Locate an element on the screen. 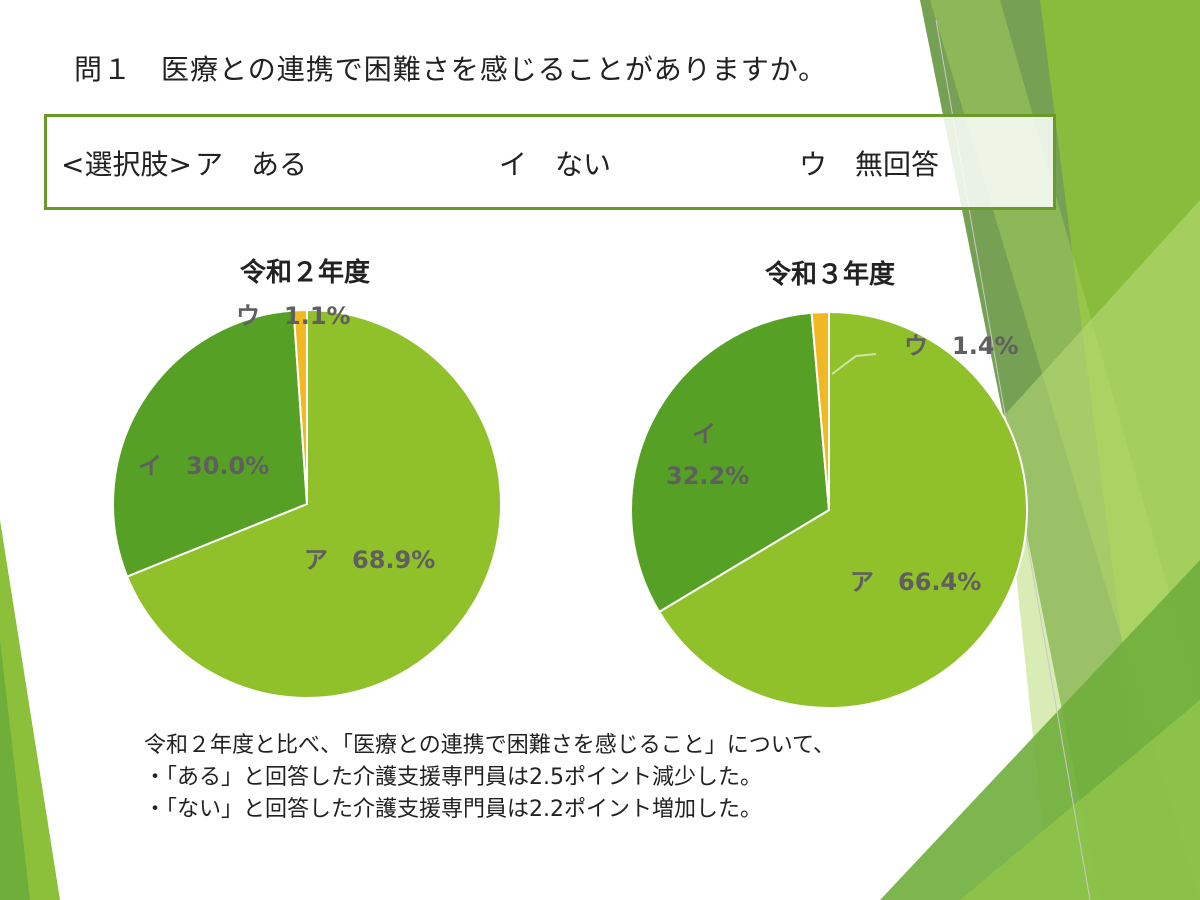 This screenshot has height=900, width=1200. choice-a: ア ある is located at coordinates (251, 164).